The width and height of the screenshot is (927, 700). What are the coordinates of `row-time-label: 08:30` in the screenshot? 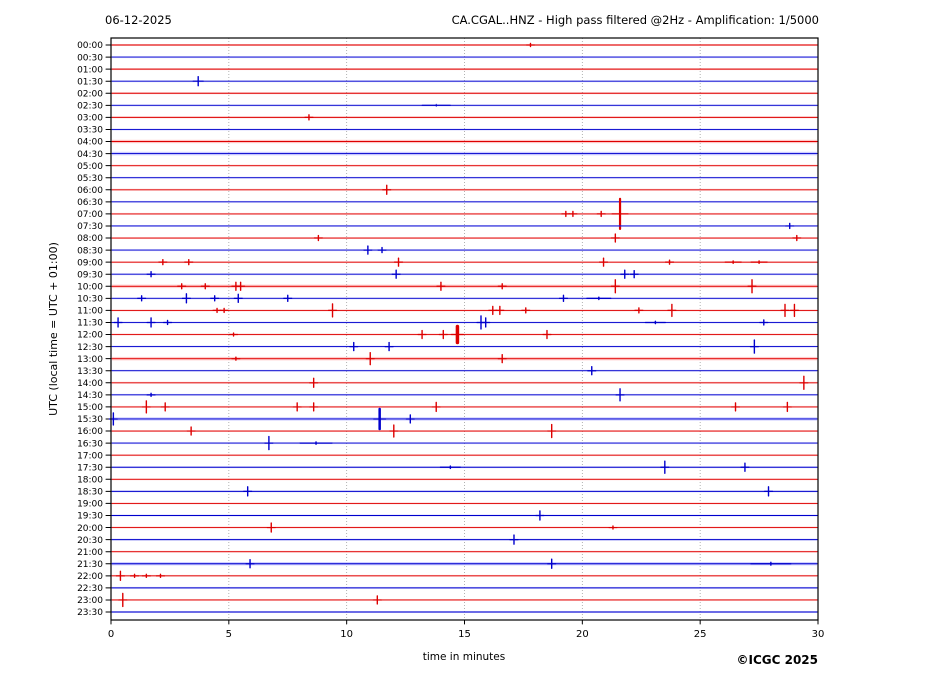 It's located at (90, 251).